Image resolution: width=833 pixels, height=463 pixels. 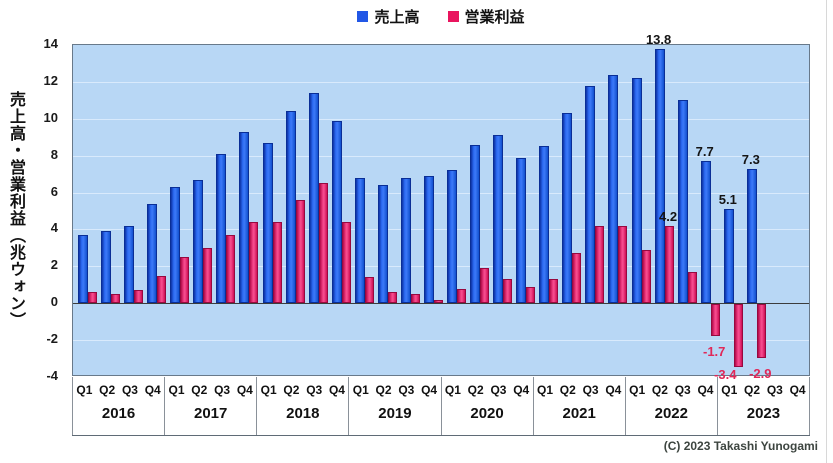 I want to click on bar-profit-2020 Q1, so click(x=461, y=296).